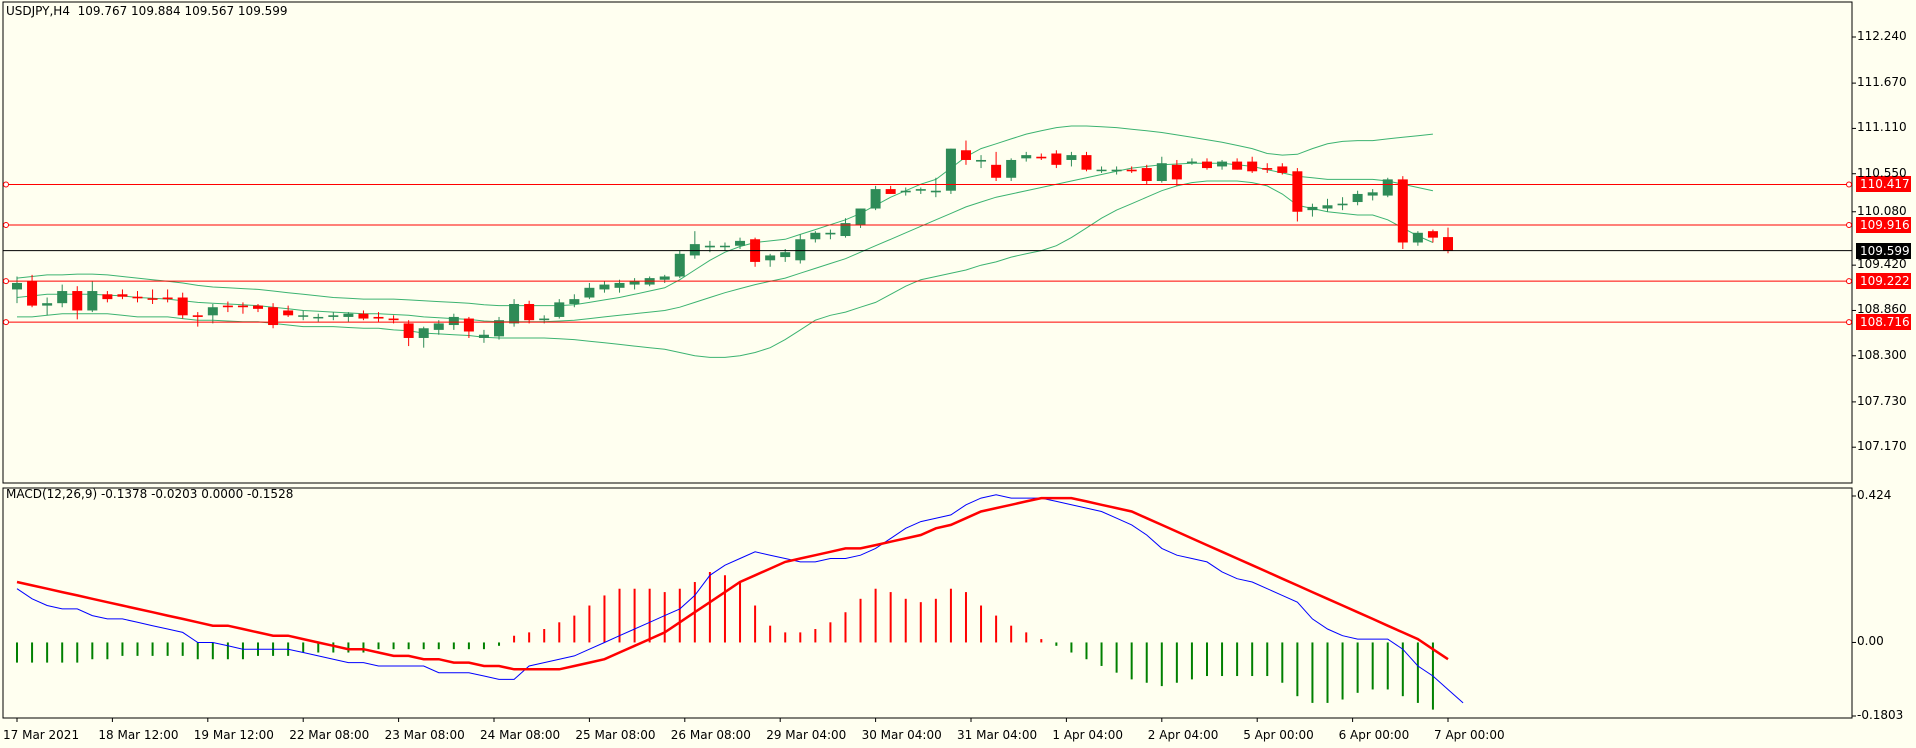 This screenshot has height=748, width=1916. Describe the element at coordinates (138, 735) in the screenshot. I see `time-tick-label: 18 Mar 12:00` at that location.